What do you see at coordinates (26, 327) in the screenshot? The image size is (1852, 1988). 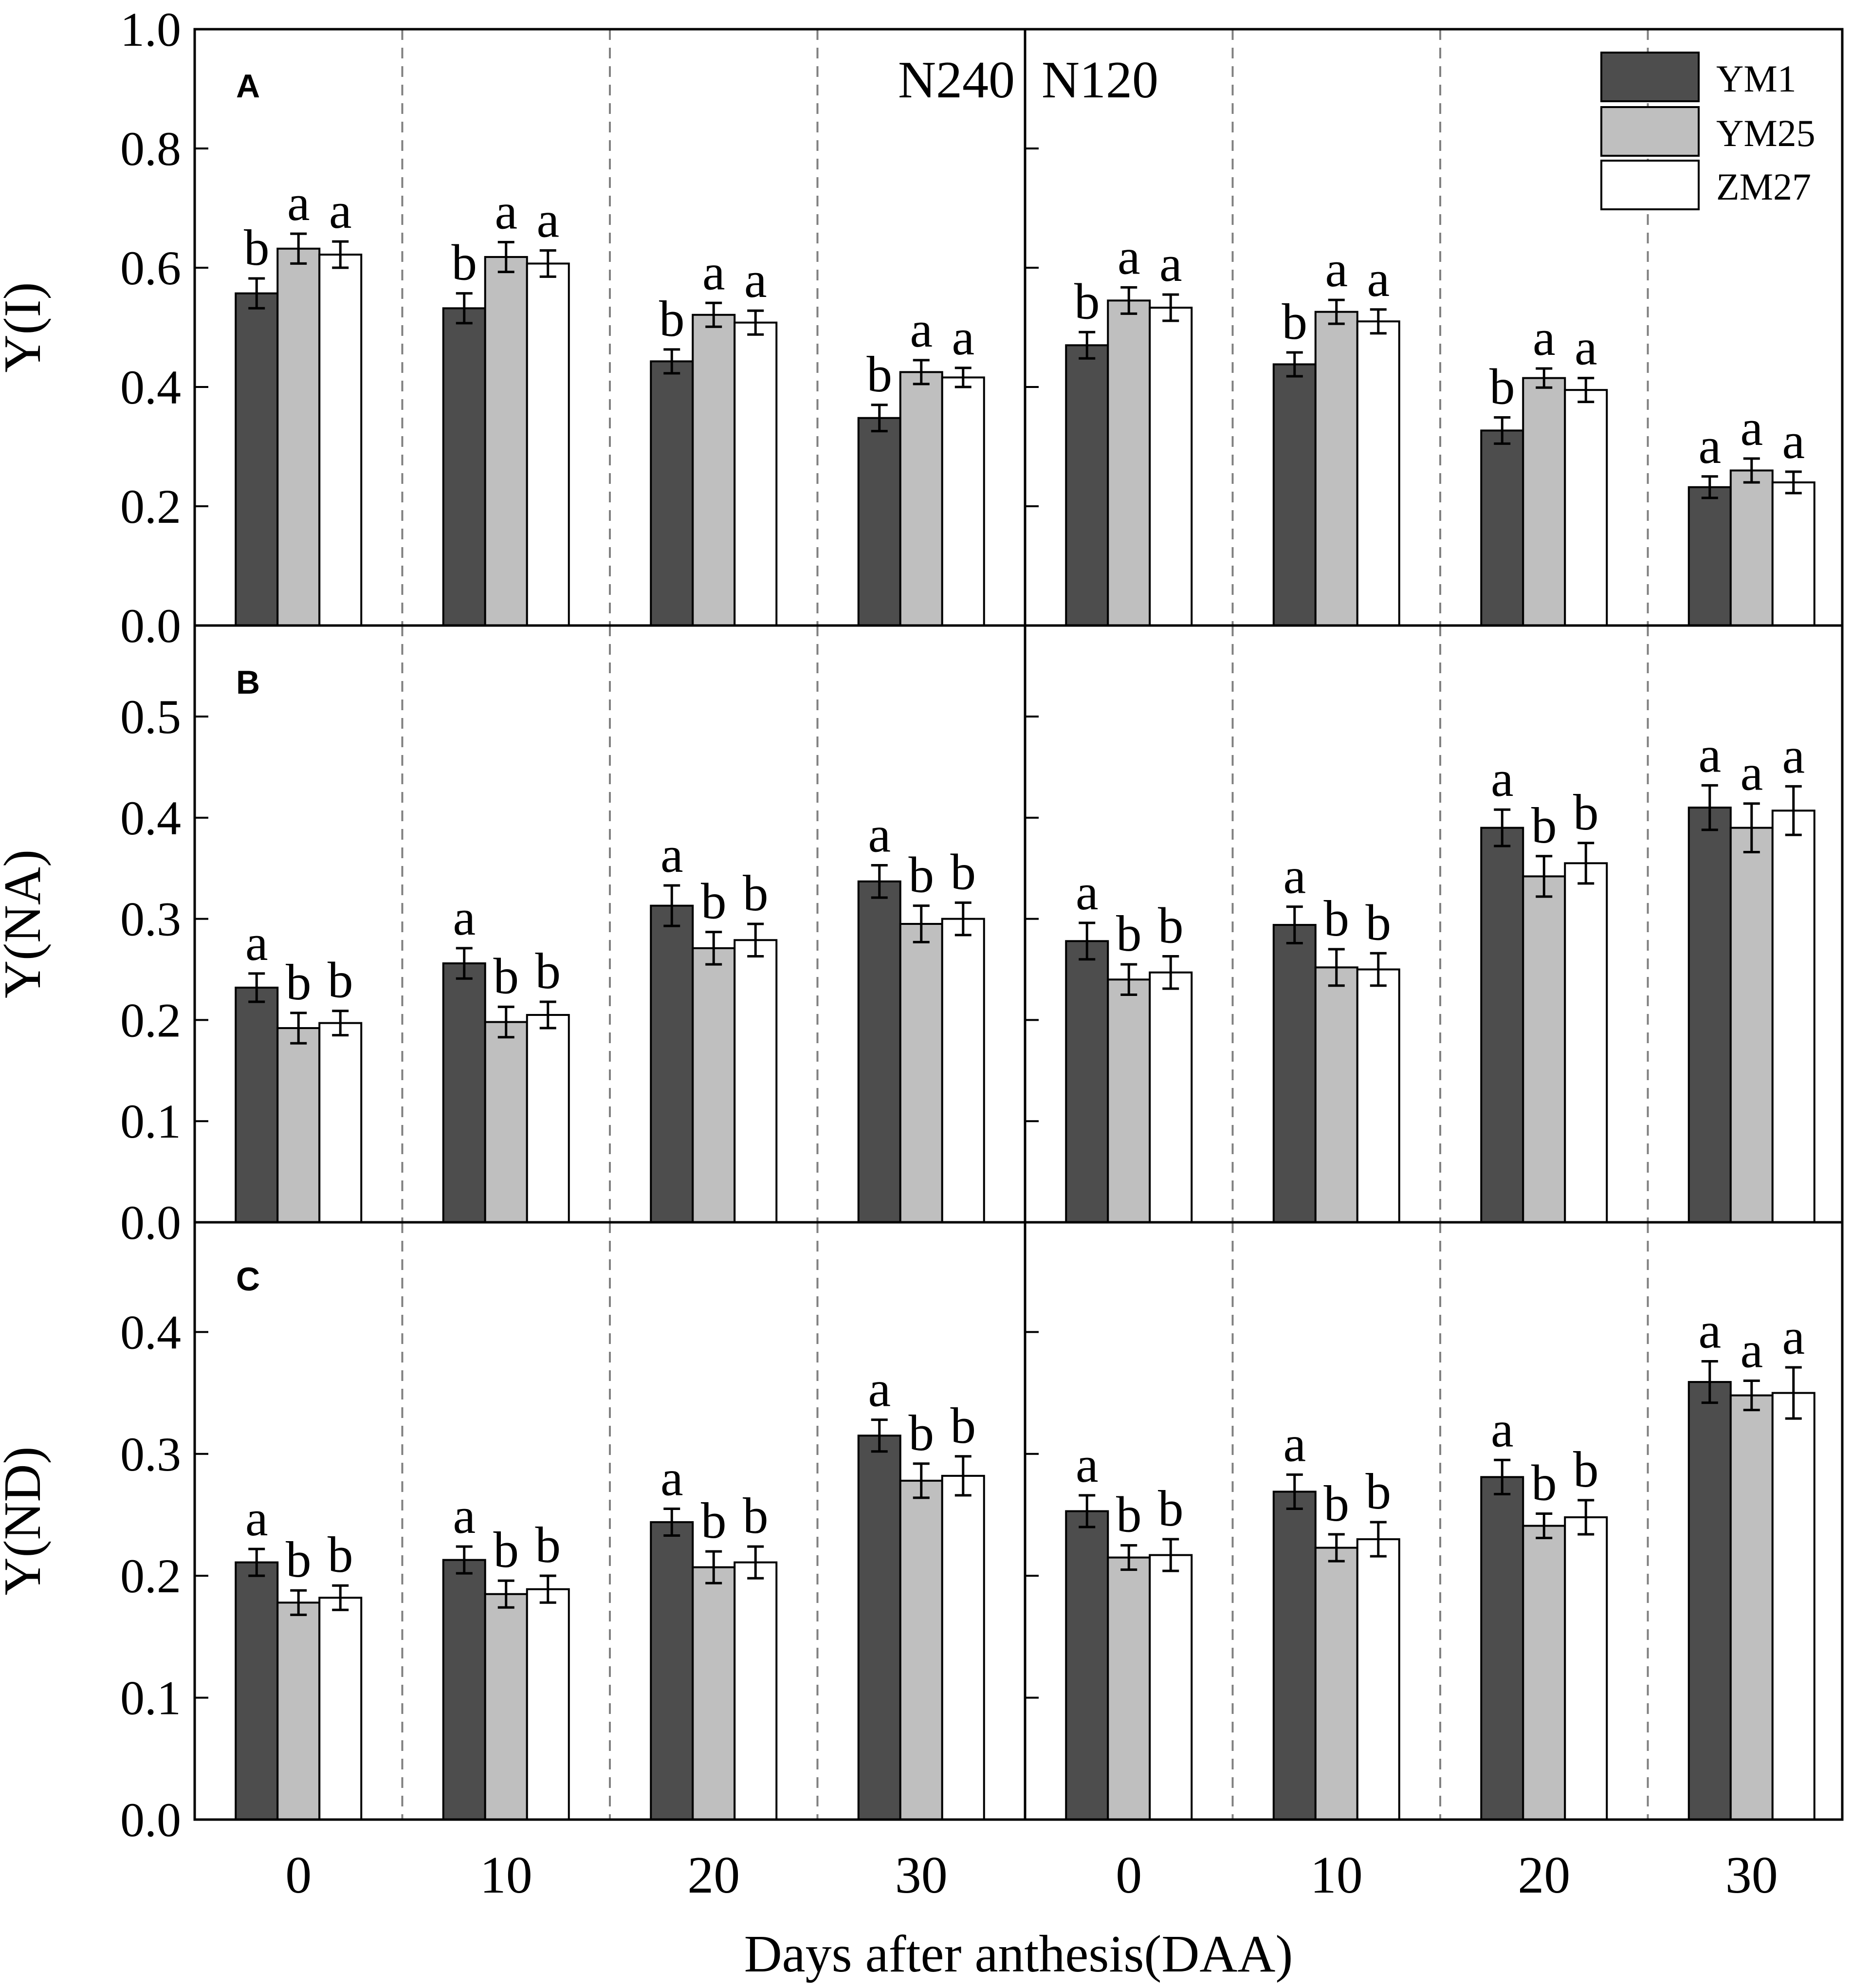 I see `y-axis-label: Y(I)` at bounding box center [26, 327].